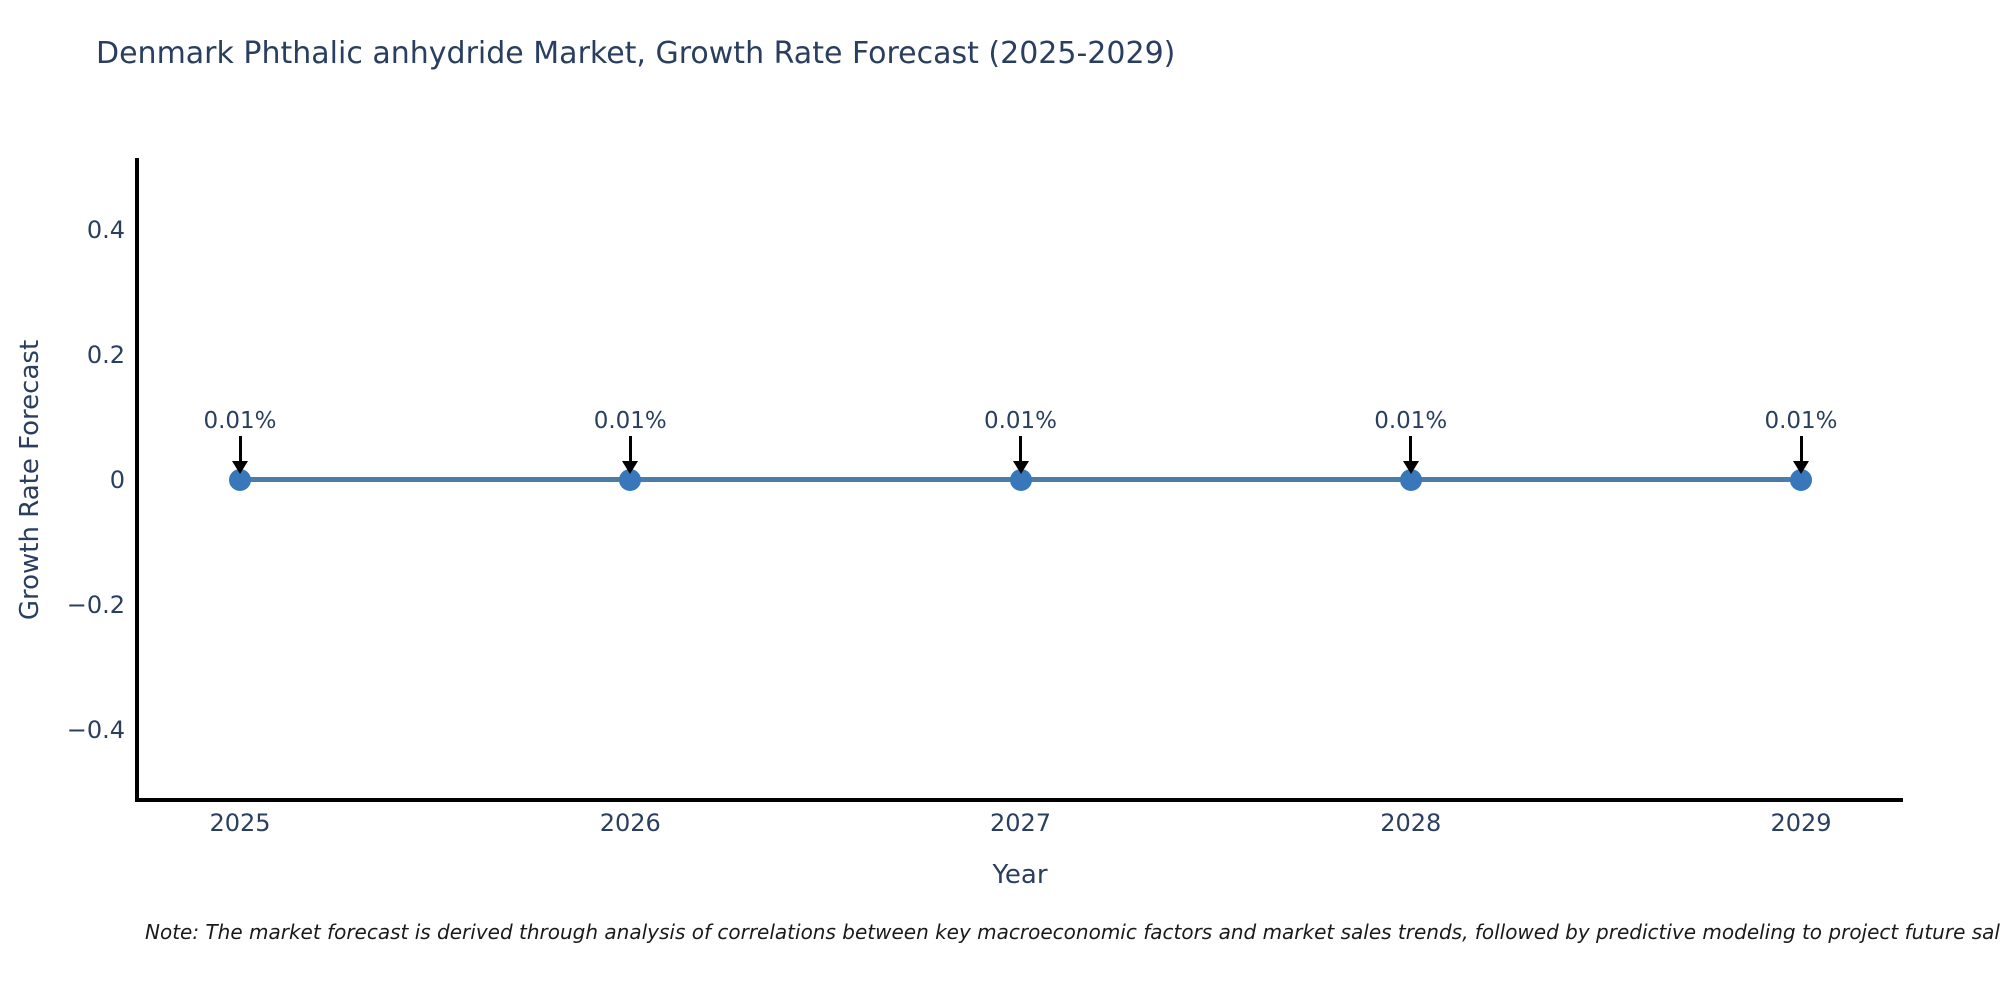 This screenshot has height=1000, width=2000. I want to click on x-tick-label: 2025, so click(240, 823).